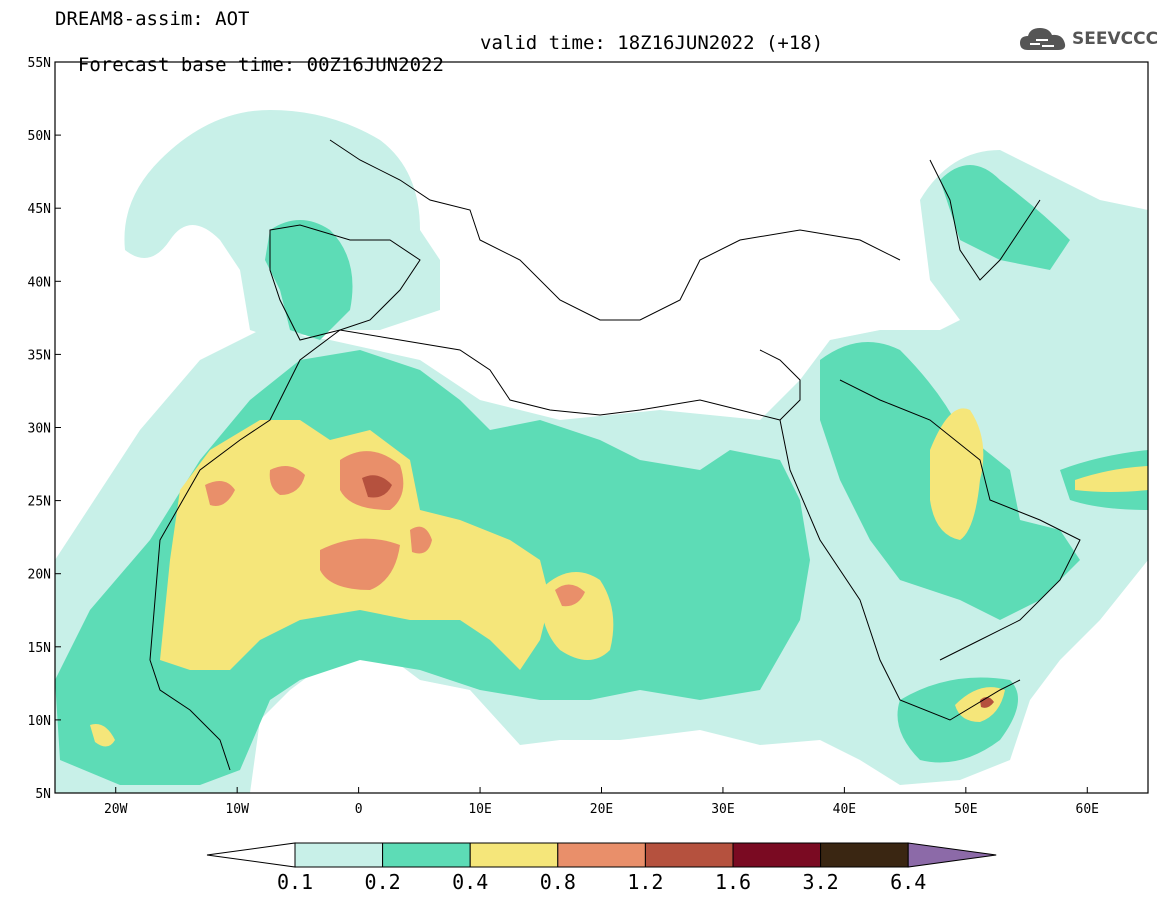 This screenshot has width=1165, height=905. What do you see at coordinates (383, 882) in the screenshot?
I see `colorbar-label: 0.2` at bounding box center [383, 882].